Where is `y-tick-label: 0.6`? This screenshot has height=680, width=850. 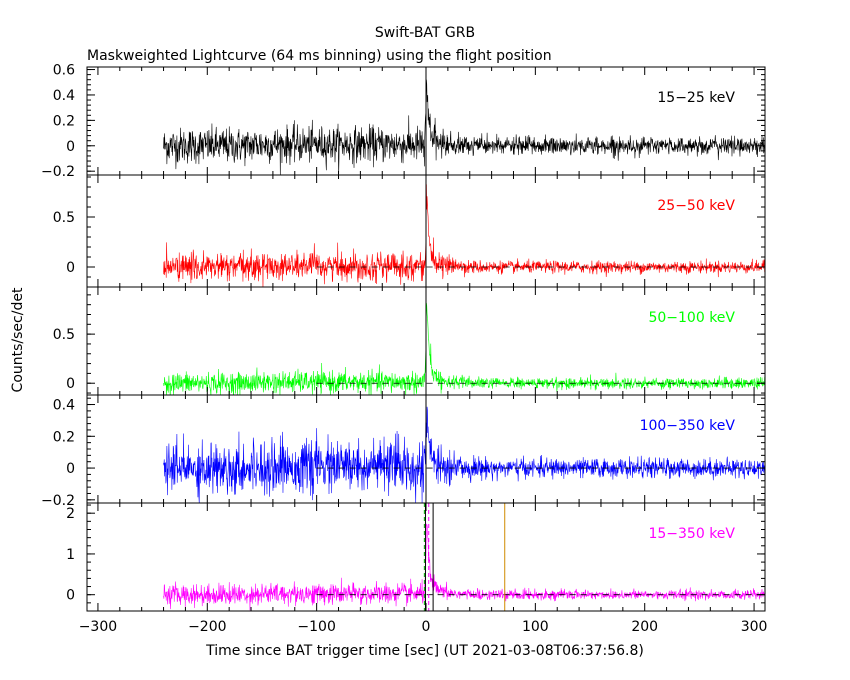 y-tick-label: 0.6 is located at coordinates (64, 71).